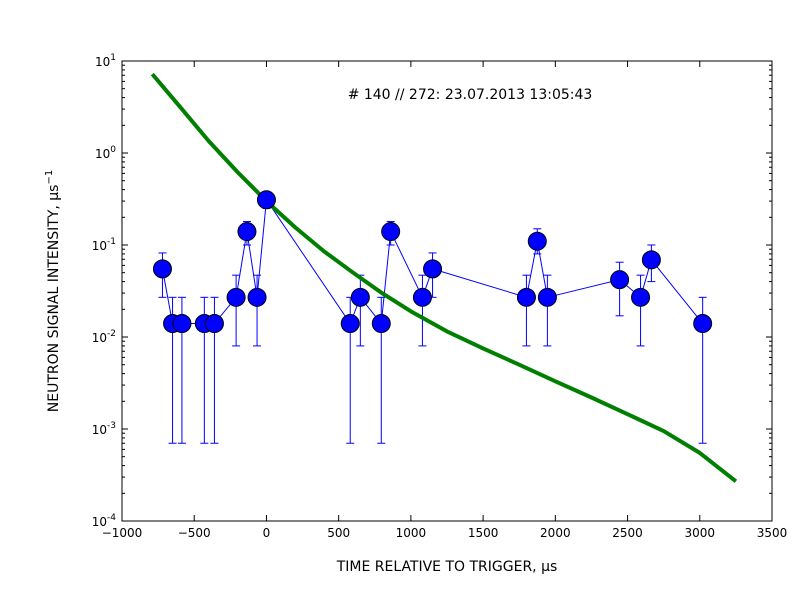 The width and height of the screenshot is (812, 612). What do you see at coordinates (104, 429) in the screenshot?
I see `y-tick-label: 10⁻³` at bounding box center [104, 429].